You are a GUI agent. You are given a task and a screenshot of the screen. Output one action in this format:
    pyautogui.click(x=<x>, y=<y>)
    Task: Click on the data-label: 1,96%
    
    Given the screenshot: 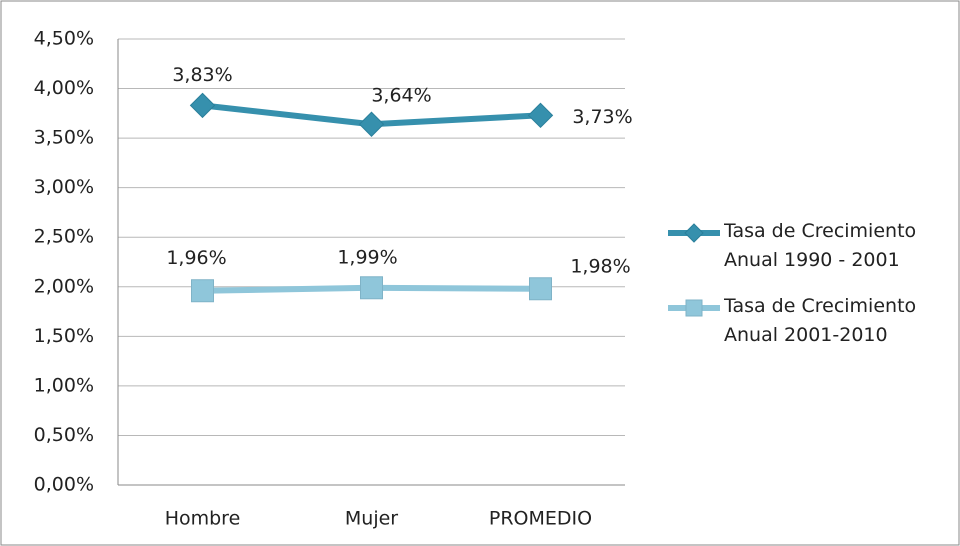 What is the action you would take?
    pyautogui.click(x=196, y=258)
    